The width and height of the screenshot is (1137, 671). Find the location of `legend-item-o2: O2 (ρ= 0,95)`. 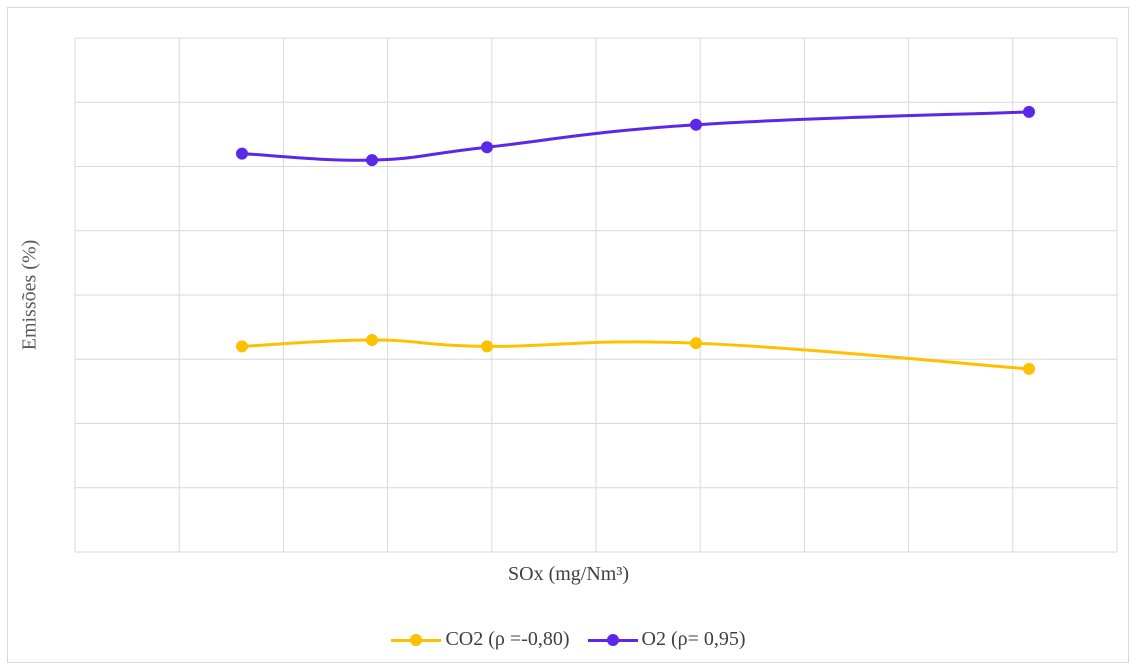

legend-item-o2: O2 (ρ= 0,95) is located at coordinates (666, 639).